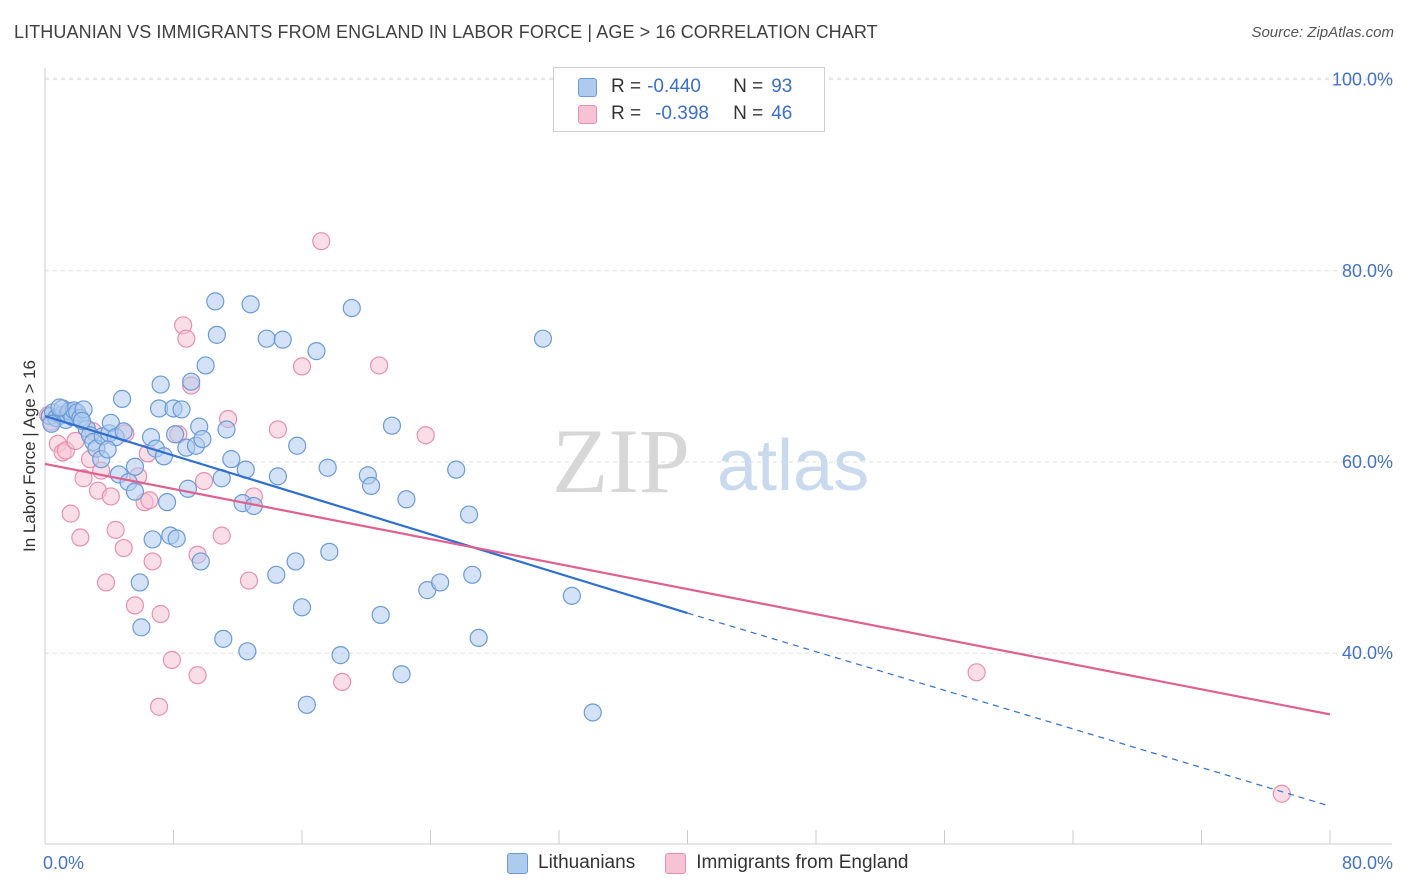 The height and width of the screenshot is (892, 1406). What do you see at coordinates (802, 862) in the screenshot?
I see `legend-label: Immigrants from England` at bounding box center [802, 862].